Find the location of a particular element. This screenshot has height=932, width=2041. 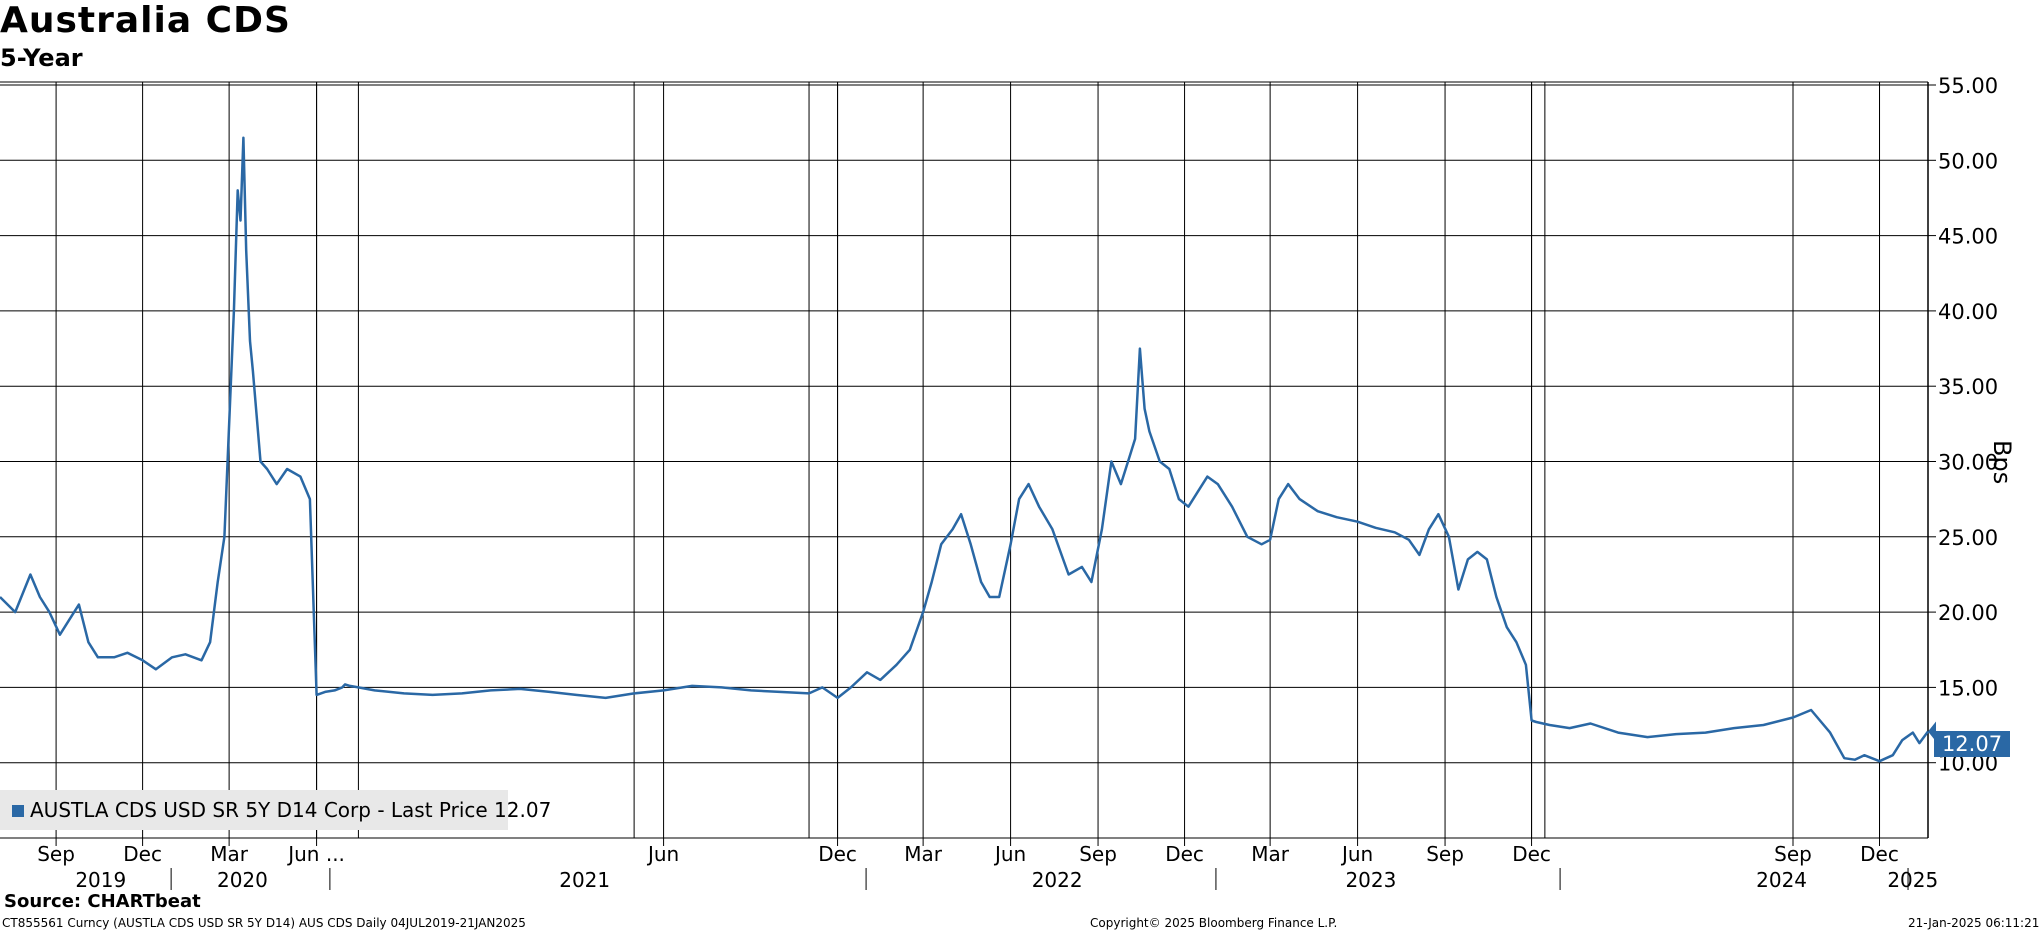

source-label: Source: CHARTbeat is located at coordinates (102, 901).